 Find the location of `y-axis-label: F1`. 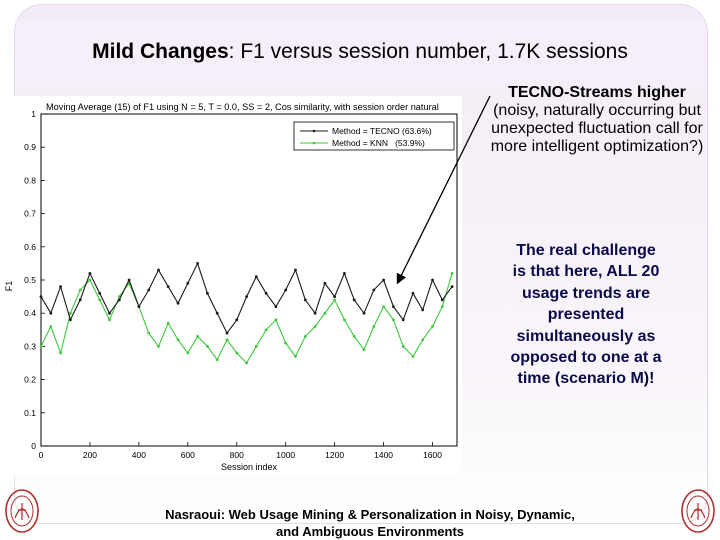

y-axis-label: F1 is located at coordinates (9, 286).